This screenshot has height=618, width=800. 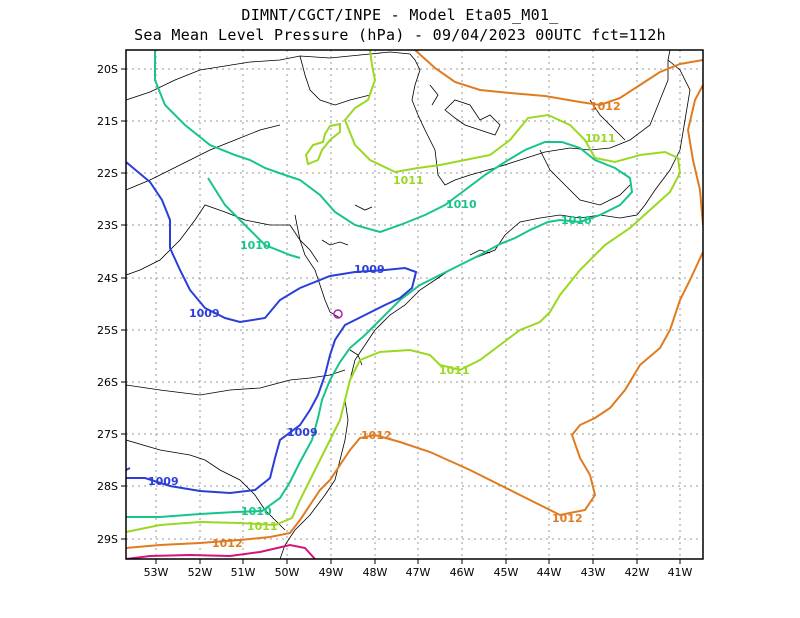 I want to click on lat-tick-label: 29S, so click(x=107, y=539).